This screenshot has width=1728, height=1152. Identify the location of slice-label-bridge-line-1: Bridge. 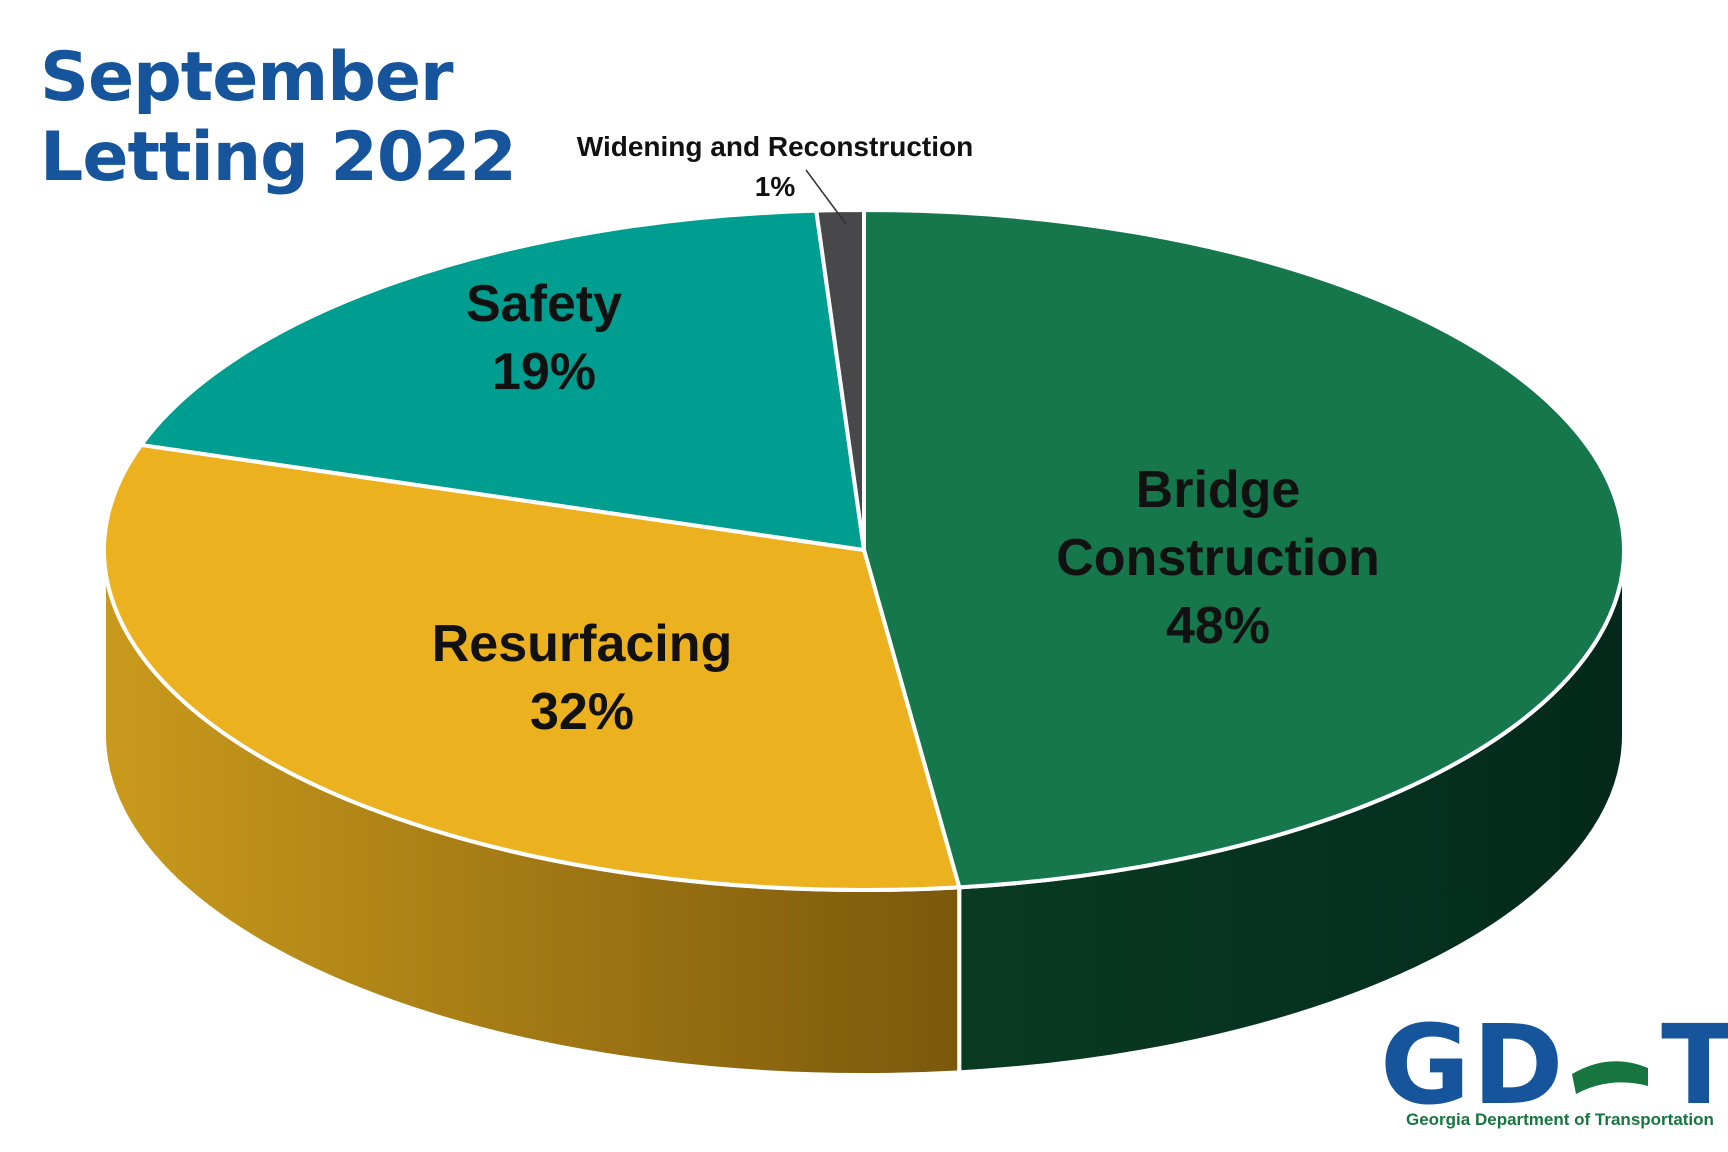
(1218, 490).